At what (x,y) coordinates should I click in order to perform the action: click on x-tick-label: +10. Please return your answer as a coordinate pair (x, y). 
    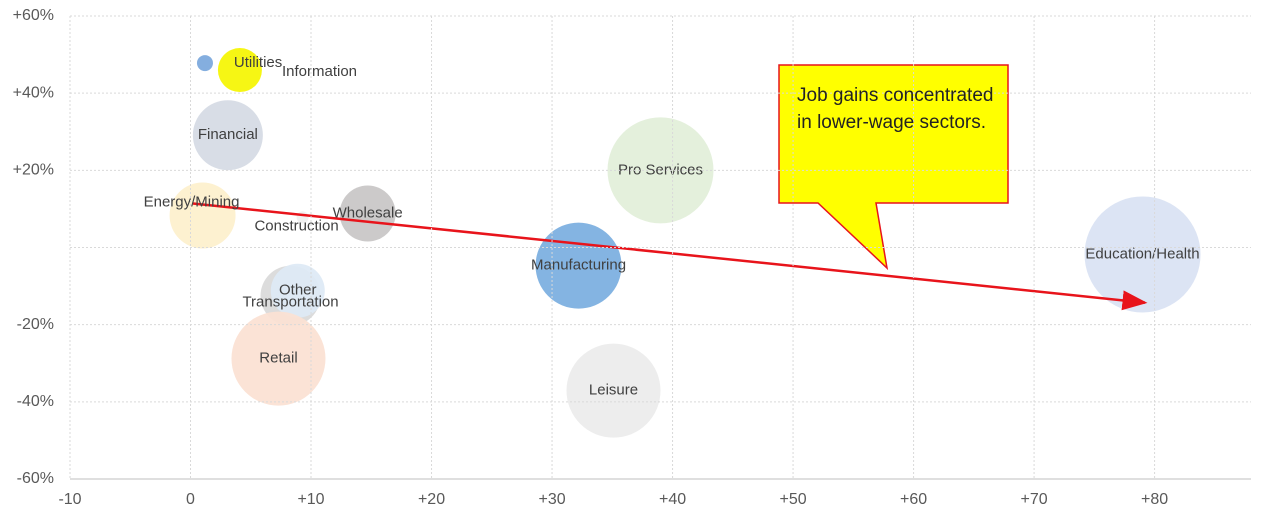
    Looking at the image, I should click on (310, 499).